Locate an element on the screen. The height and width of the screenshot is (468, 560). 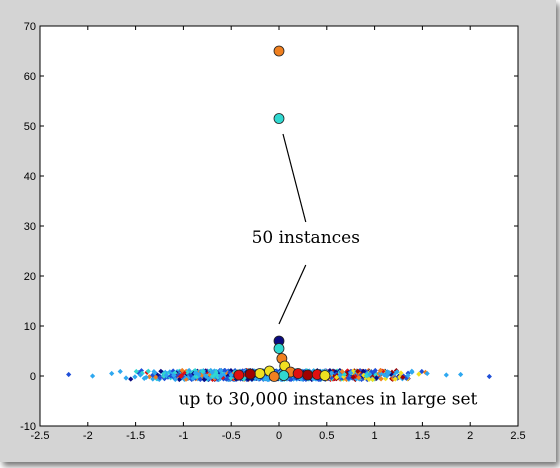
data-points is located at coordinates (282, 213).